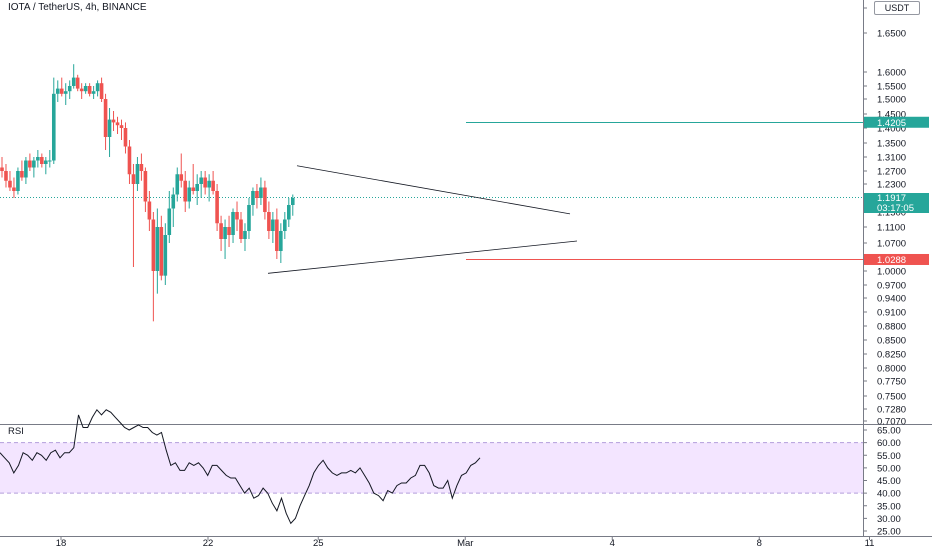 The height and width of the screenshot is (550, 932). What do you see at coordinates (891, 341) in the screenshot?
I see `price-tick-label: 0.8500` at bounding box center [891, 341].